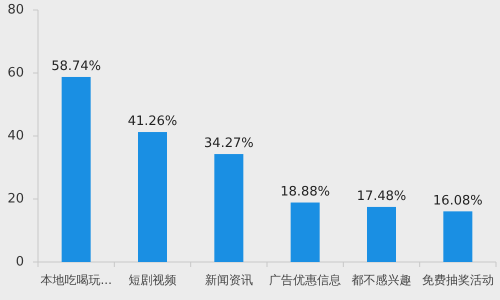 This screenshot has height=300, width=500. Describe the element at coordinates (152, 280) in the screenshot. I see `x-tick-label: 短剧视频` at that location.